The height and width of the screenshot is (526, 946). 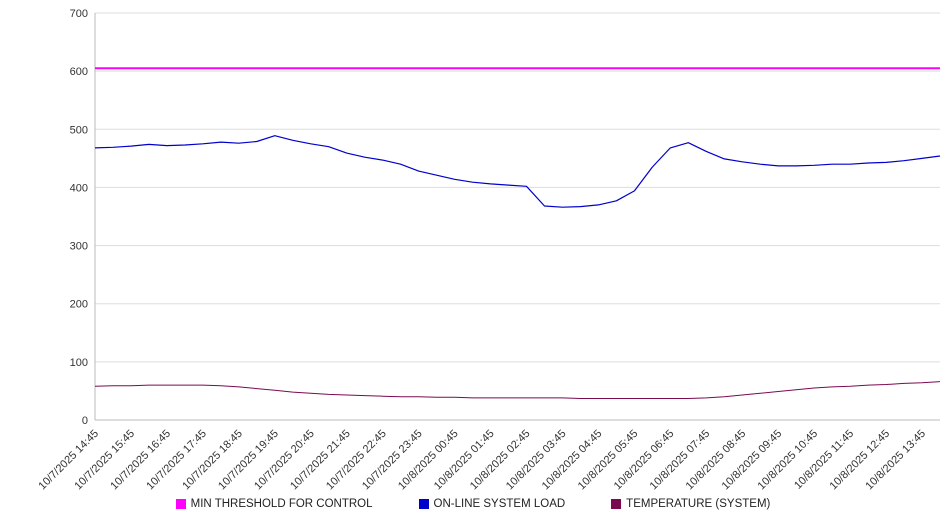 I want to click on legend-item-temperature: TEMPERATURE (SYSTEM), so click(x=690, y=504).